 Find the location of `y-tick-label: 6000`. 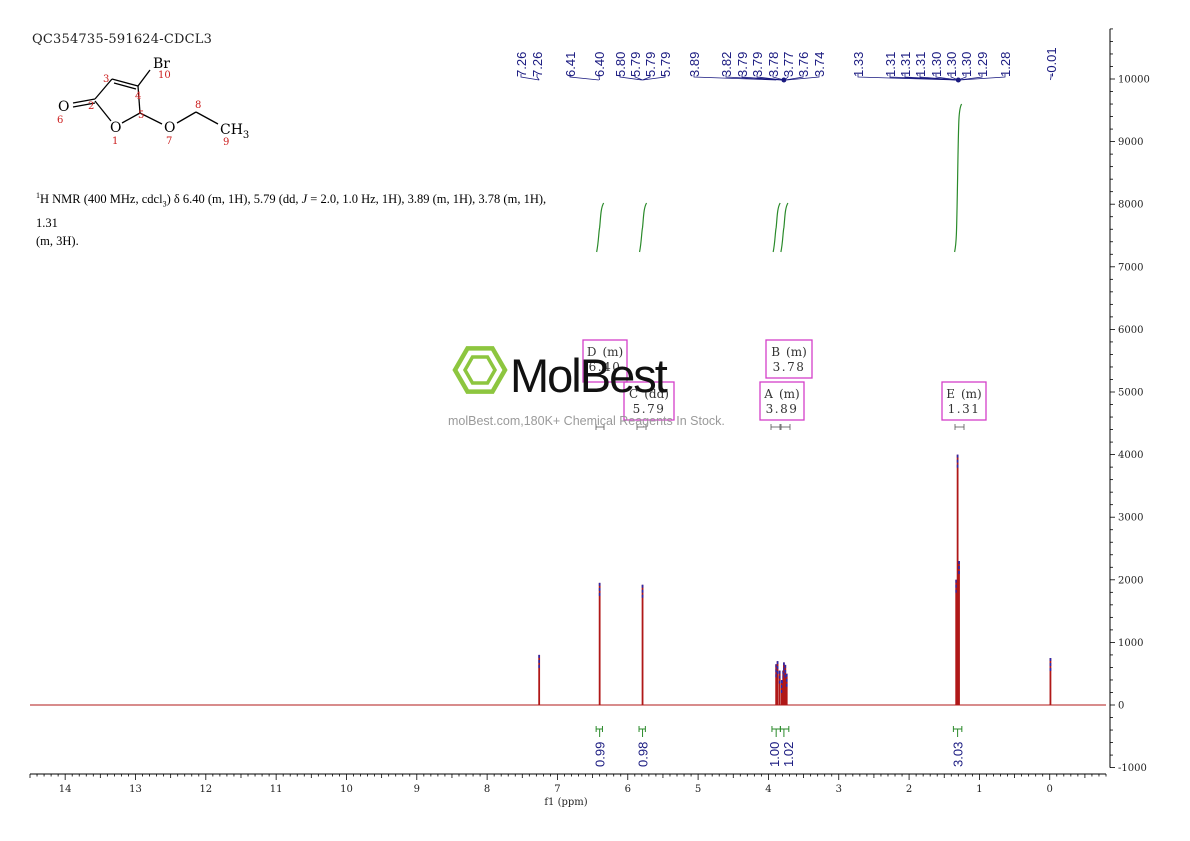

y-tick-label: 6000 is located at coordinates (1130, 330).